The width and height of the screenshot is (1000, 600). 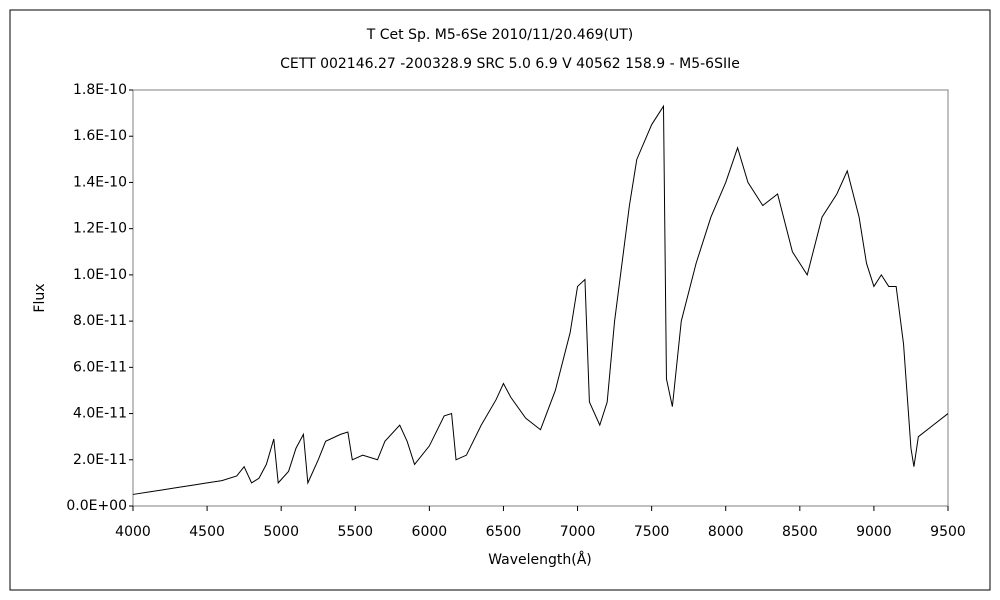 I want to click on x-tick-label: 4000, so click(x=133, y=532).